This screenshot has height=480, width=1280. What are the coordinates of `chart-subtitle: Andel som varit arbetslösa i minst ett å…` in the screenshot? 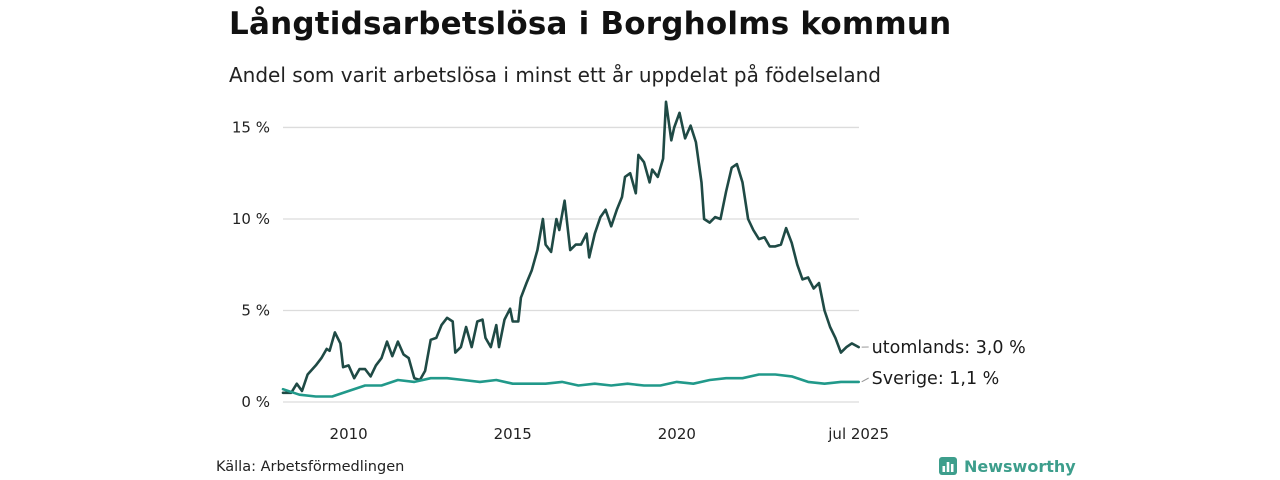 It's located at (555, 75).